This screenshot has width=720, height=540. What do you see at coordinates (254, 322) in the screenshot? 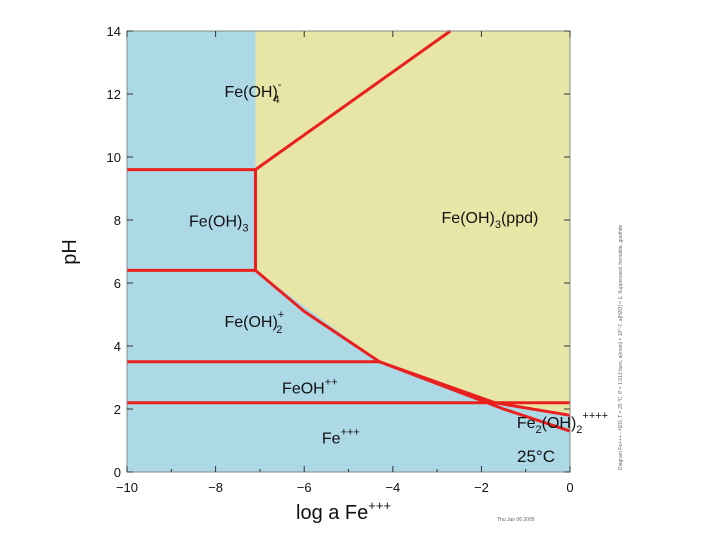
I see `field-label-4: Fe(OH)+ 2` at bounding box center [254, 322].